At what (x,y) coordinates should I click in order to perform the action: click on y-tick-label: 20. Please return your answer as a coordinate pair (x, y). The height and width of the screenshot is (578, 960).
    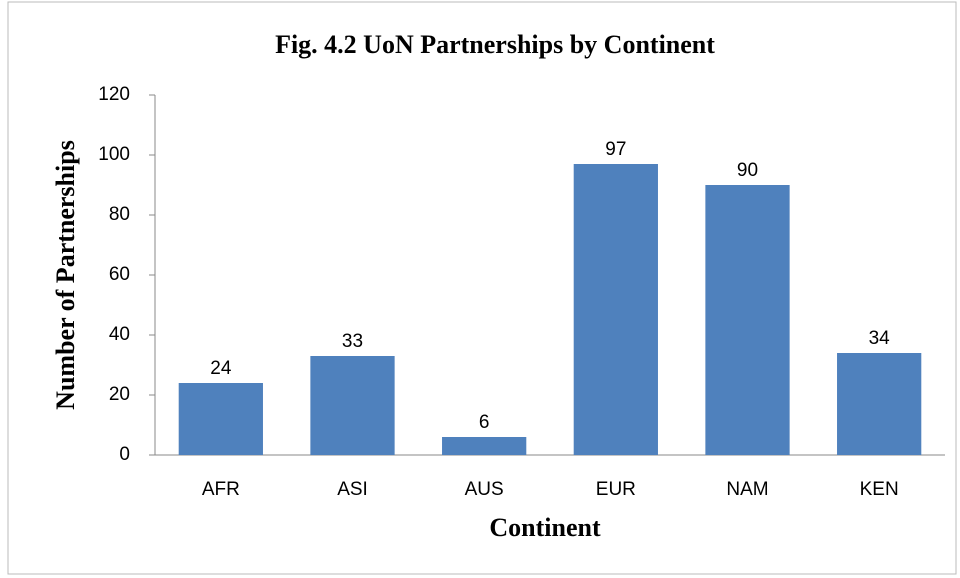
    Looking at the image, I should click on (119, 394).